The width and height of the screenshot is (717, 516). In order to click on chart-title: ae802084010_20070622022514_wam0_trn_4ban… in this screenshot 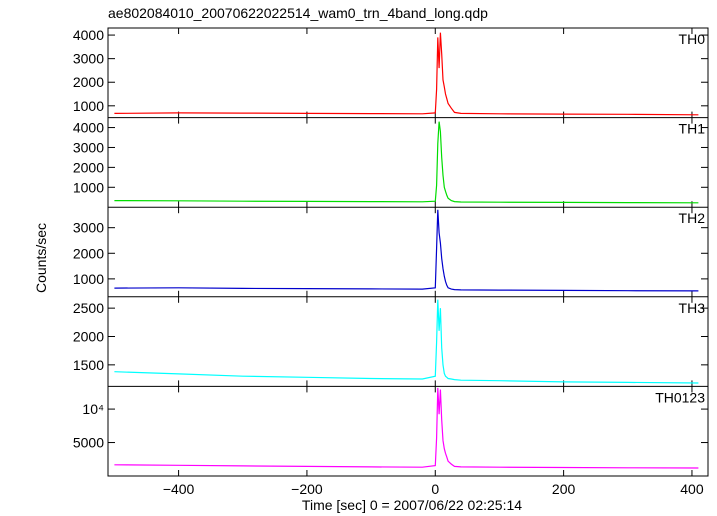, I will do `click(298, 13)`.